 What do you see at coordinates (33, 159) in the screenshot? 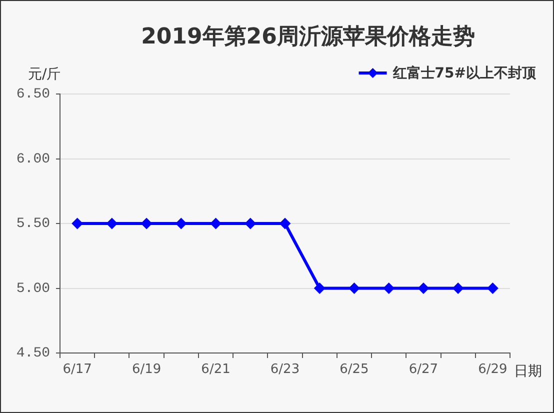
I see `y-tick-label: 6.00` at bounding box center [33, 159].